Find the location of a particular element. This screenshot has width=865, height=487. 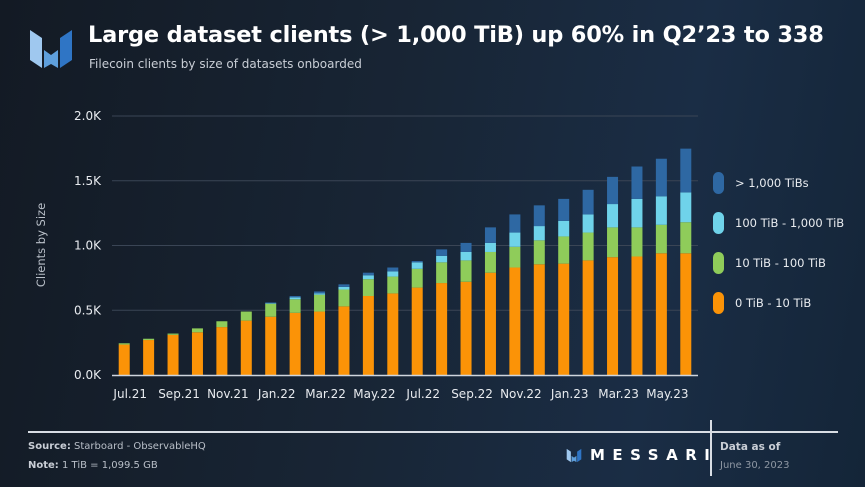

bar-stack-Mar.23 is located at coordinates (613, 275).